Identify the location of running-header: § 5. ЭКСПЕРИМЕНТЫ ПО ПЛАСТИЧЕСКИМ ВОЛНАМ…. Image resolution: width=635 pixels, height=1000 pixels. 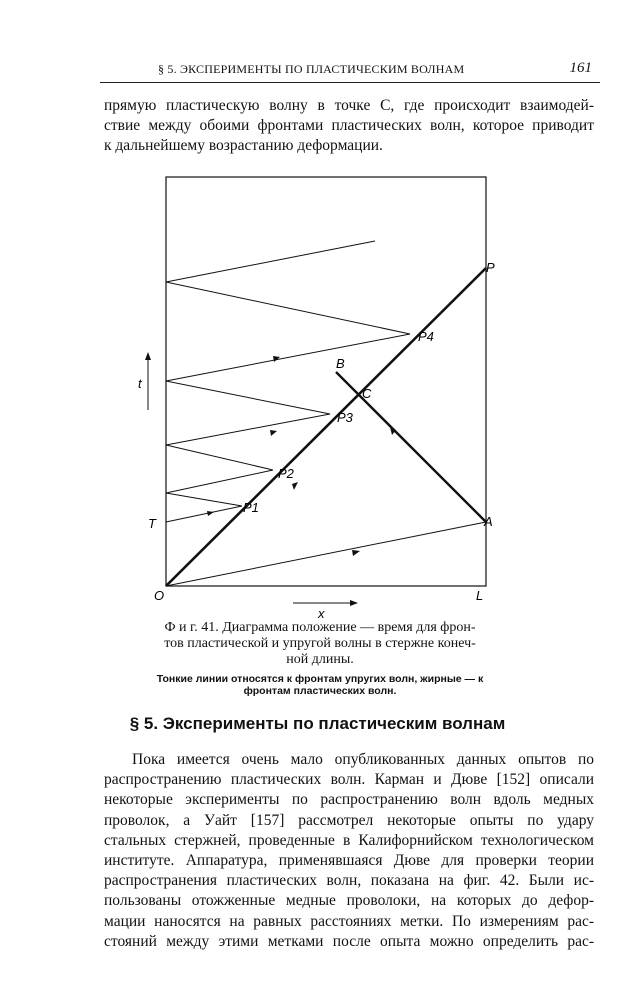
(350, 71).